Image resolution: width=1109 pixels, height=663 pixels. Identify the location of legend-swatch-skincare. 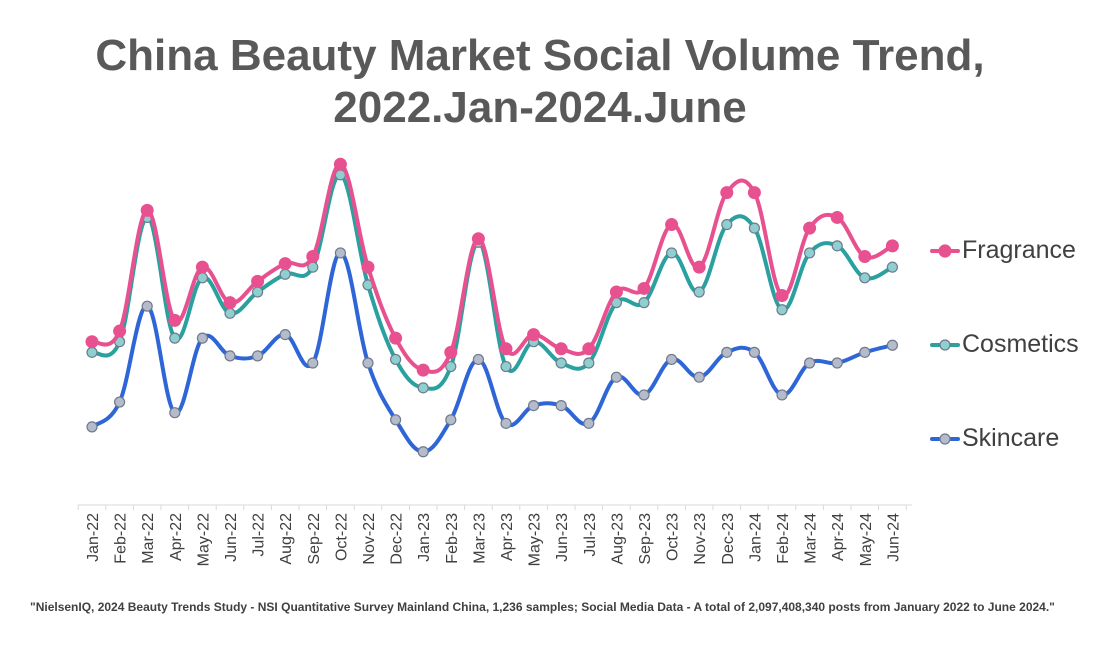
(945, 438).